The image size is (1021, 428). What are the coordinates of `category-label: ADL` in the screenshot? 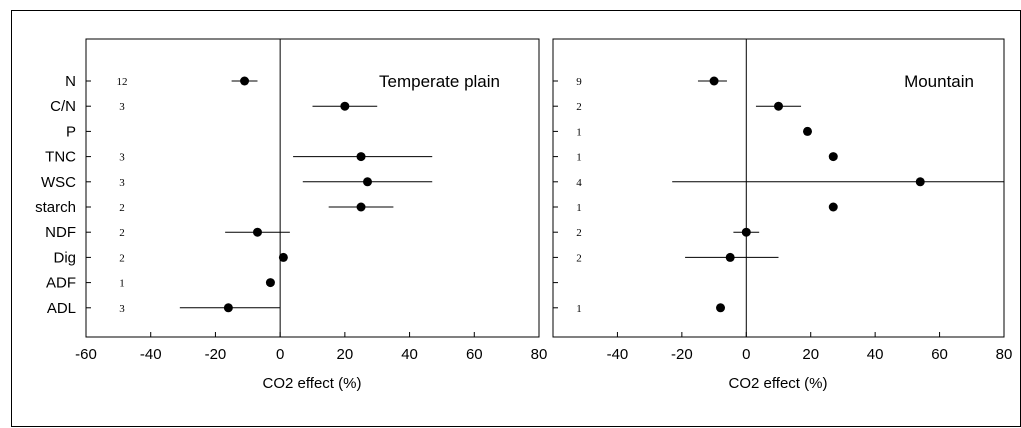 It's located at (61, 308).